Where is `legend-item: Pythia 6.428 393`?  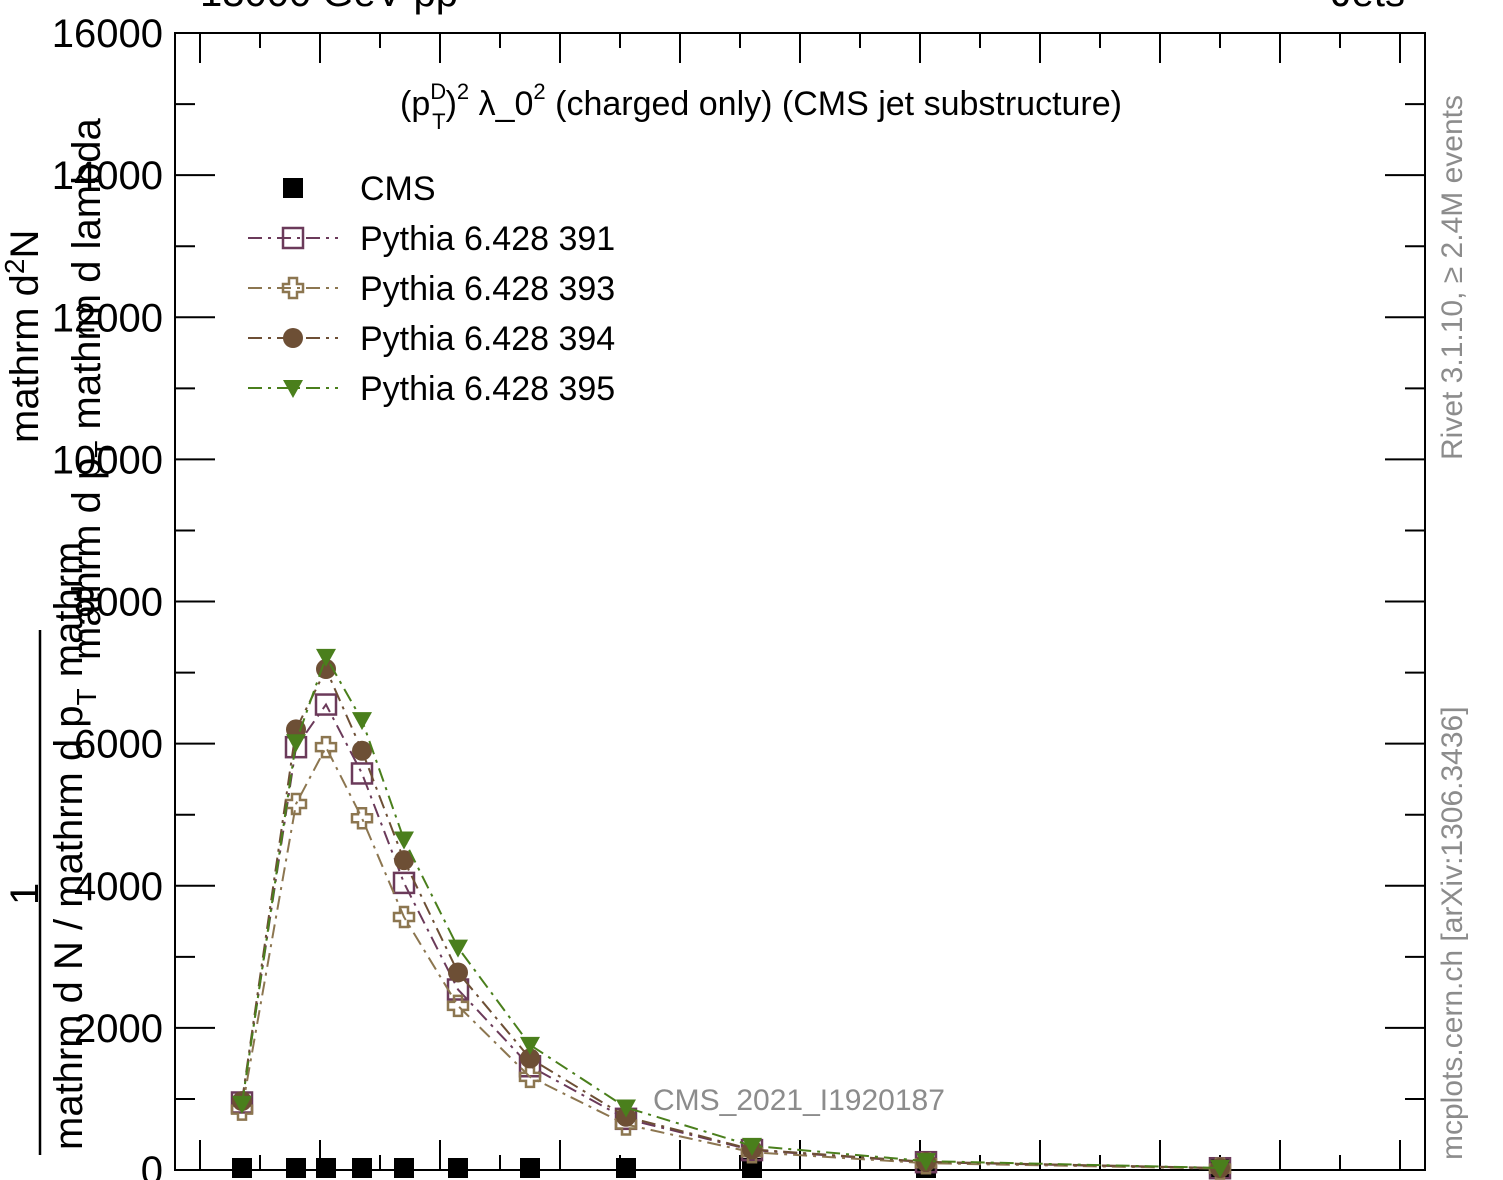 legend-item: Pythia 6.428 393 is located at coordinates (431, 289).